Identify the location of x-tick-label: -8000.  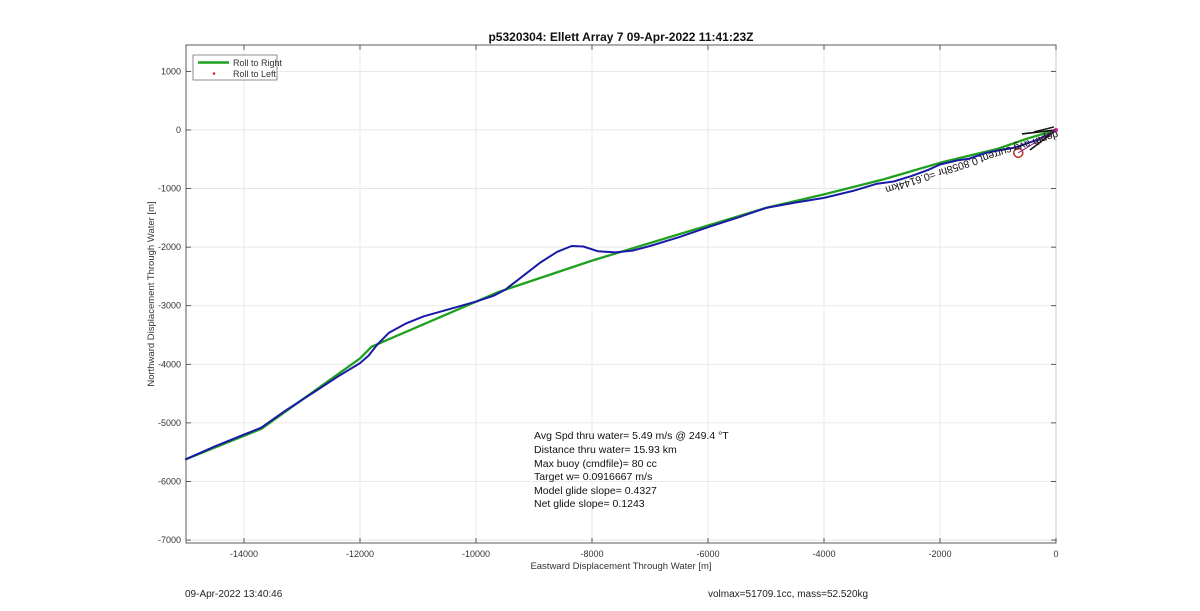
(591, 554).